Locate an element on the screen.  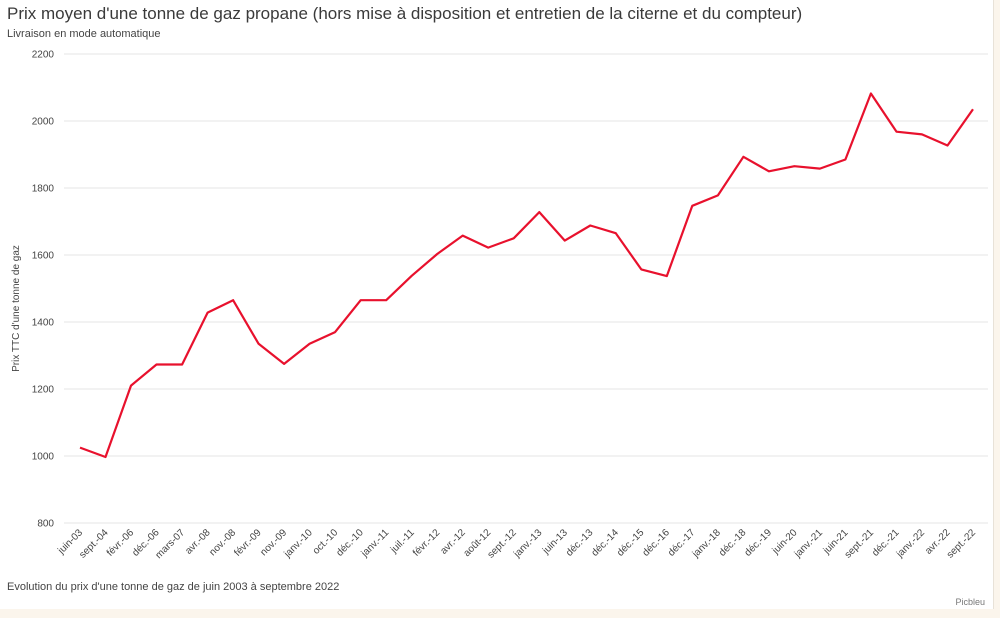
x-tick-label: sept.-04 is located at coordinates (94, 544).